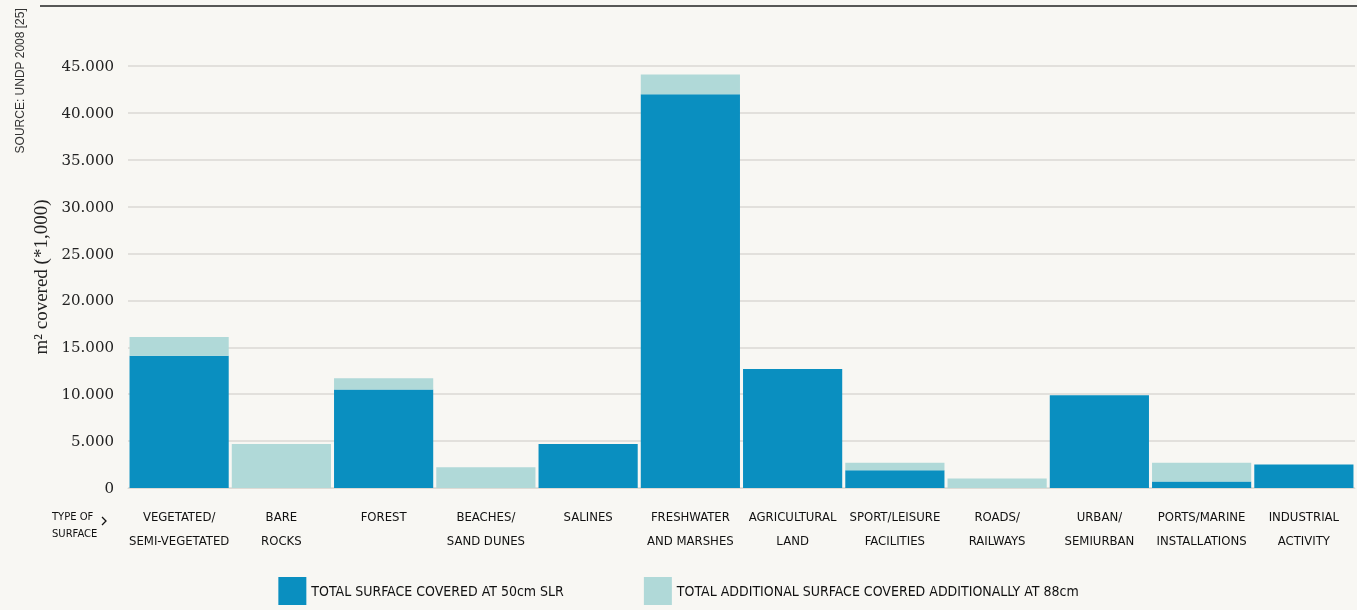  Describe the element at coordinates (87, 300) in the screenshot. I see `y-tick-label: 20.000` at that location.